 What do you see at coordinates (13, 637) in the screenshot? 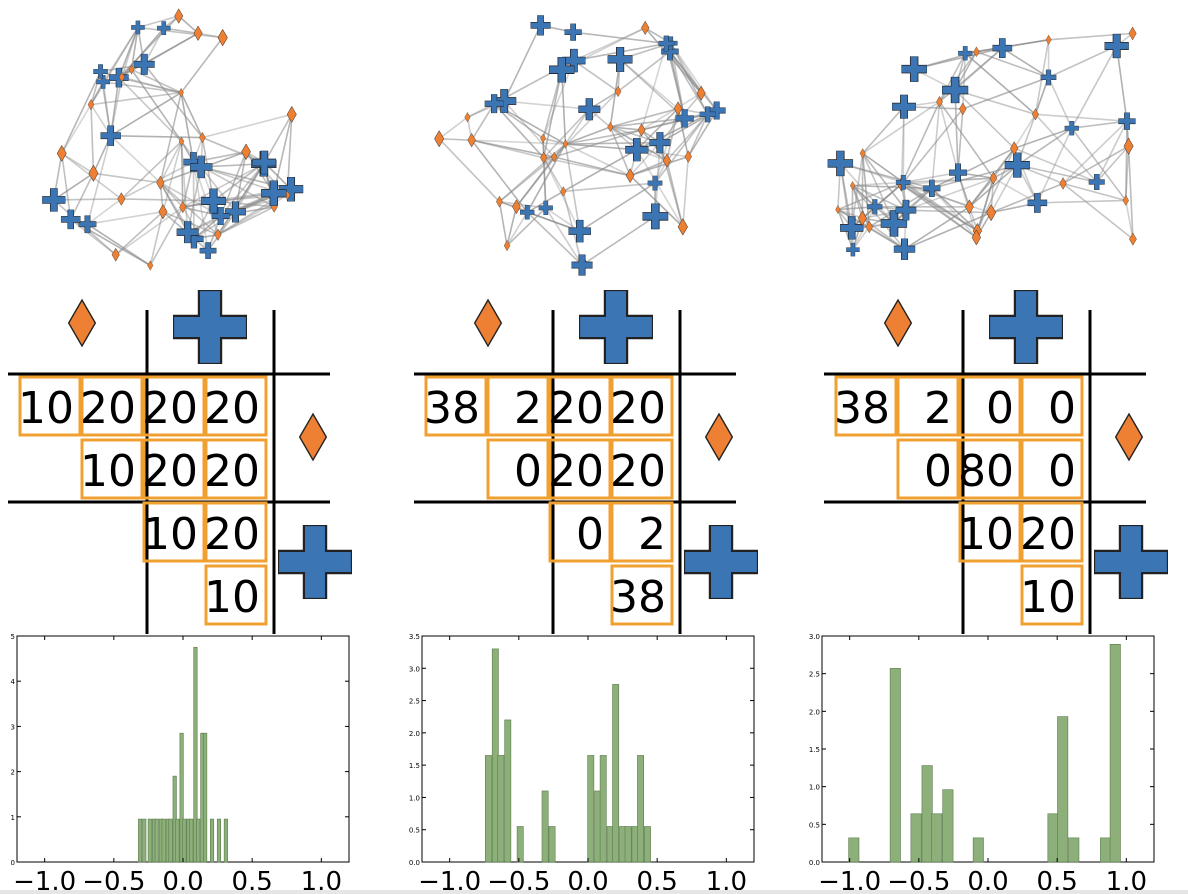
I see `y-tick-label: 5` at bounding box center [13, 637].